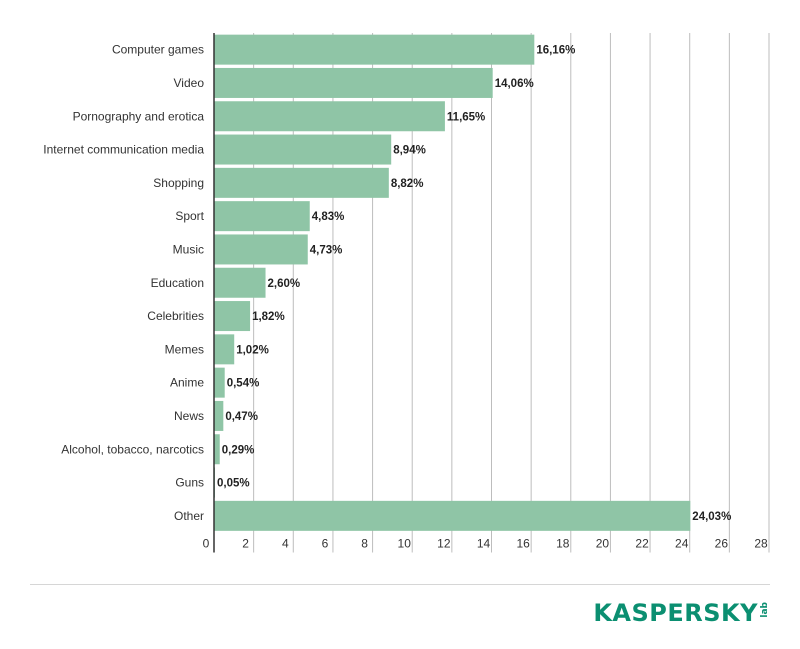 The width and height of the screenshot is (800, 649). What do you see at coordinates (405, 544) in the screenshot?
I see `x-tick-label-10: 10` at bounding box center [405, 544].